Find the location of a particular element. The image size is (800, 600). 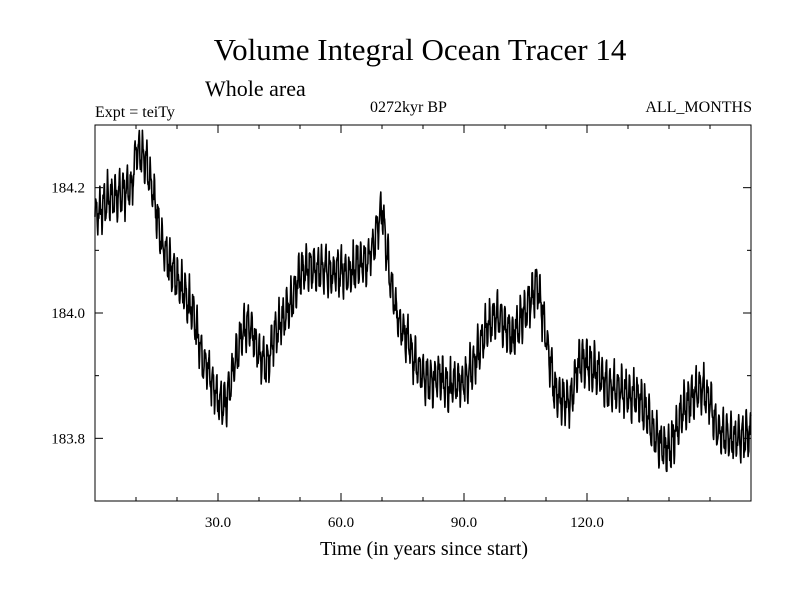

x-tick-label: 60.0 is located at coordinates (341, 523).